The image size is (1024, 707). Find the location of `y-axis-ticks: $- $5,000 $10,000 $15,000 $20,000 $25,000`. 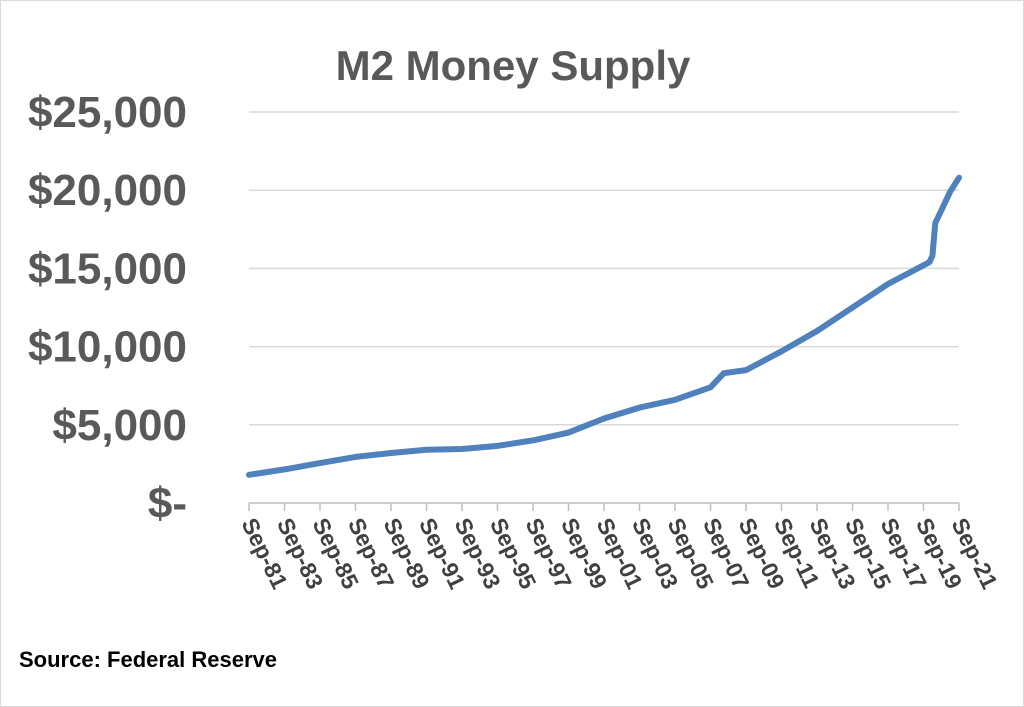

y-axis-ticks: $- $5,000 $10,000 $15,000 $20,000 $25,000 is located at coordinates (107, 308).